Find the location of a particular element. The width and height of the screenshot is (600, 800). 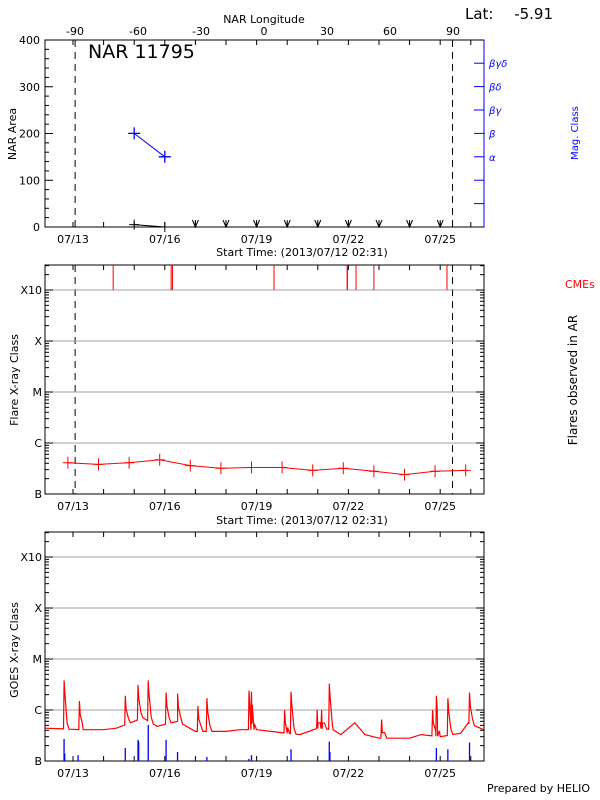

longitude-tick-label: -60 is located at coordinates (138, 31).